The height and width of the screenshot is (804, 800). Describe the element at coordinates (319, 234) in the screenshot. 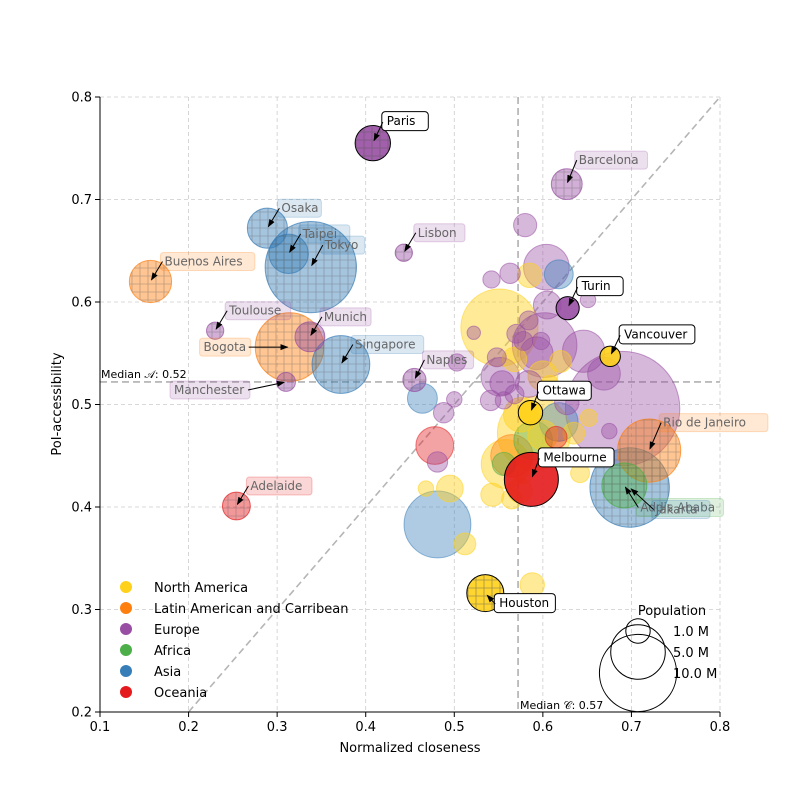

I see `city-label: Taipei` at that location.